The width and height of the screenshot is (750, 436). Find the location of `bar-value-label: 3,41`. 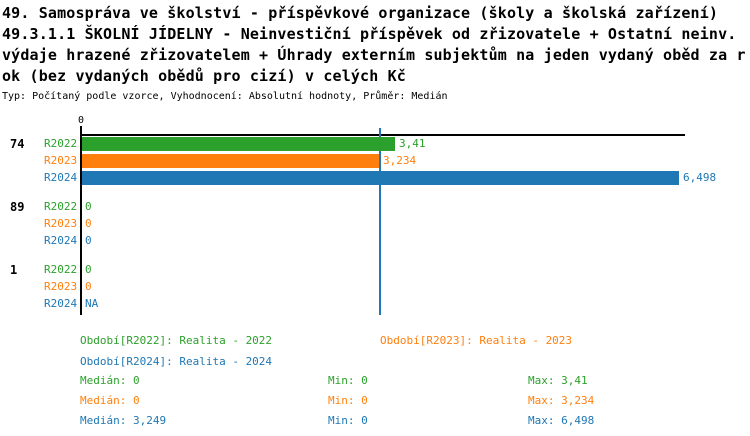

bar-value-label: 3,41 is located at coordinates (412, 143).